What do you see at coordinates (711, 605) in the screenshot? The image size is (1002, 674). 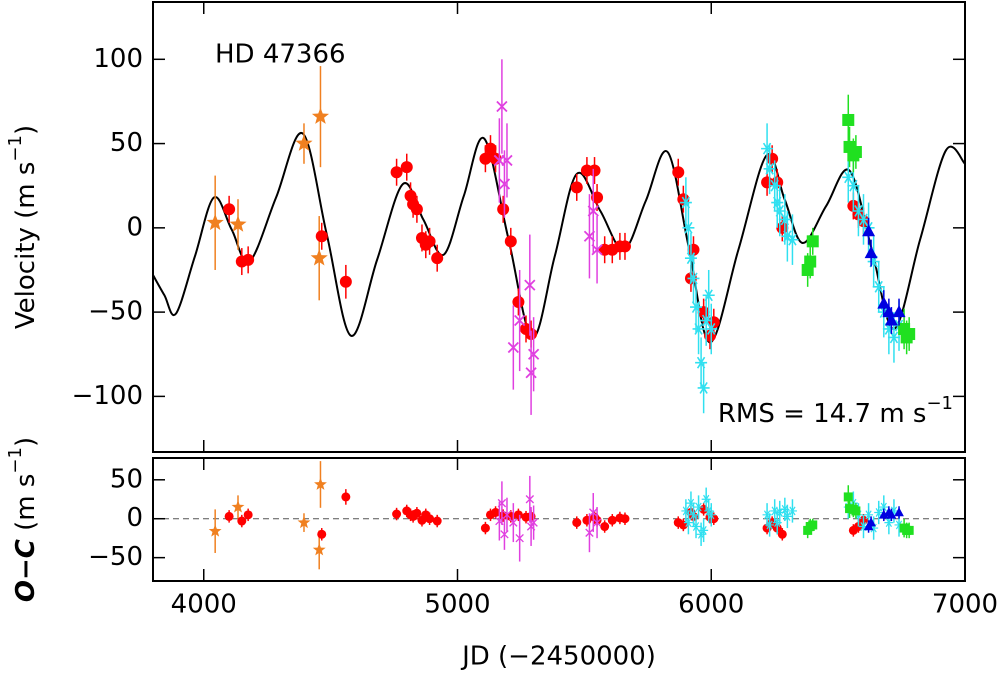 I see `x-tick-label: 6000` at bounding box center [711, 605].